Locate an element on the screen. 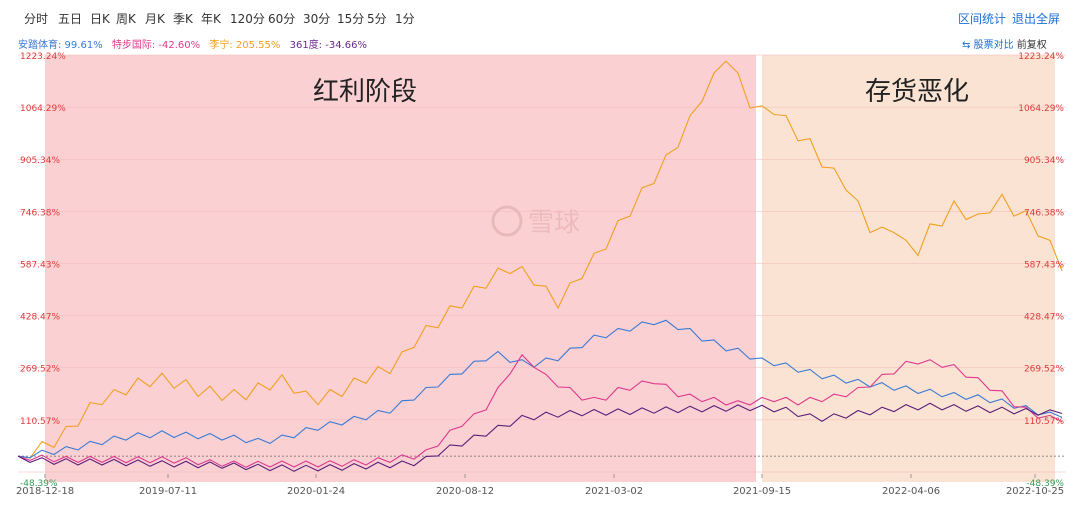 This screenshot has width=1080, height=521. x-tick-label: 2019-07-11 is located at coordinates (168, 491).